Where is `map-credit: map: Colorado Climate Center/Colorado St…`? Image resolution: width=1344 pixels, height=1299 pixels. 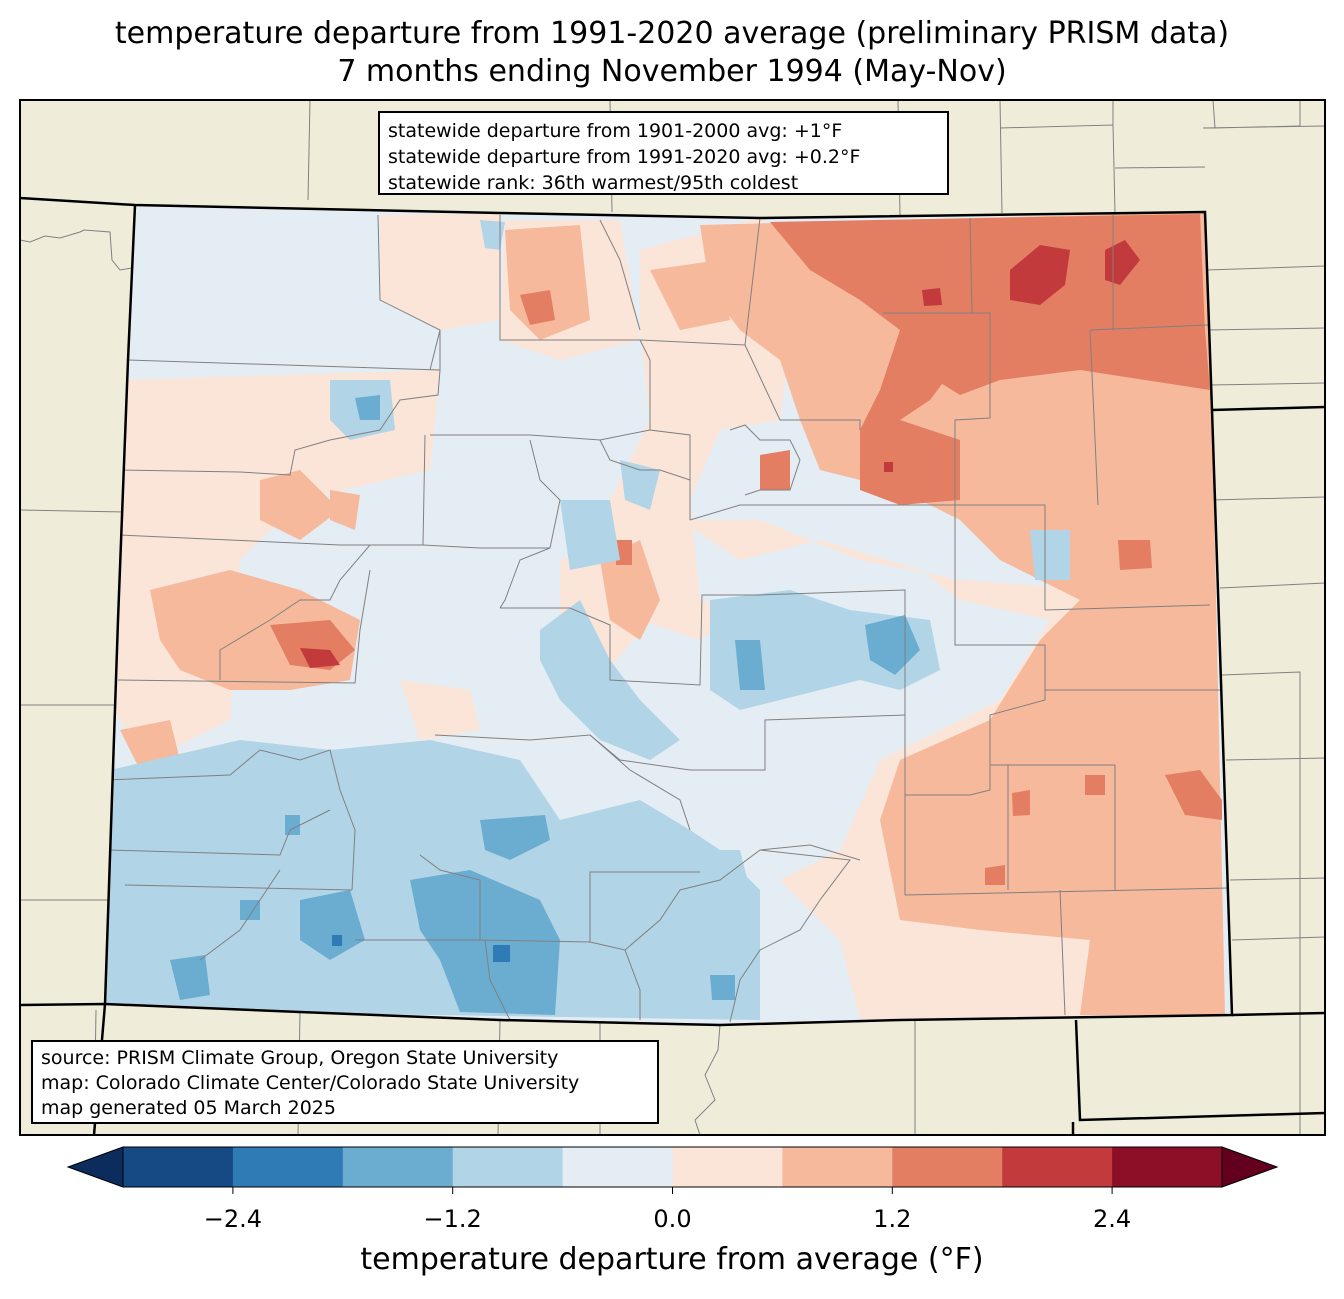 map-credit: map: Colorado Climate Center/Colorado St… is located at coordinates (310, 1083).